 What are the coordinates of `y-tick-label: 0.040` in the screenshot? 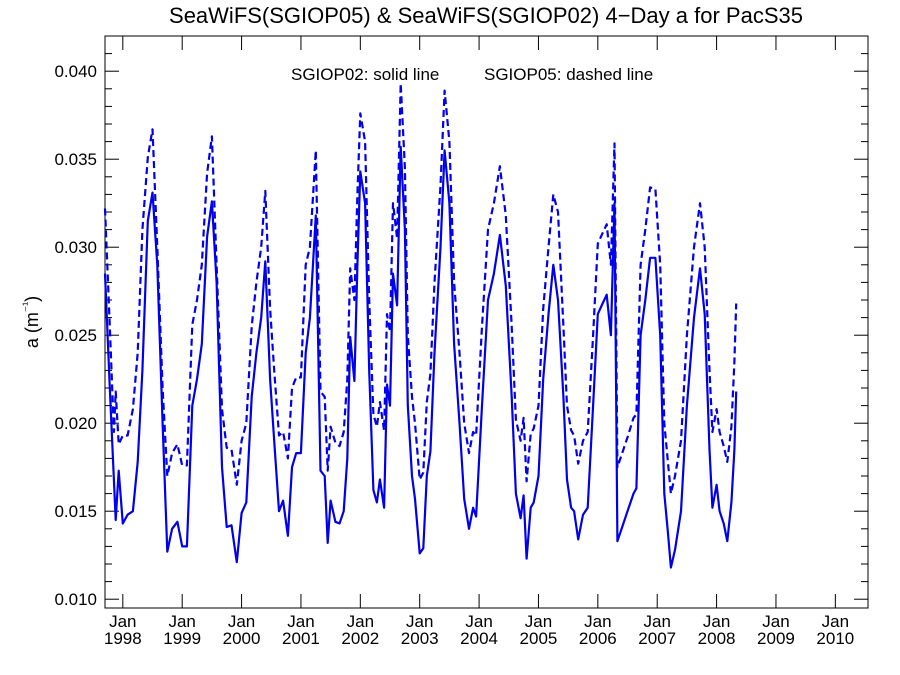 It's located at (75, 71).